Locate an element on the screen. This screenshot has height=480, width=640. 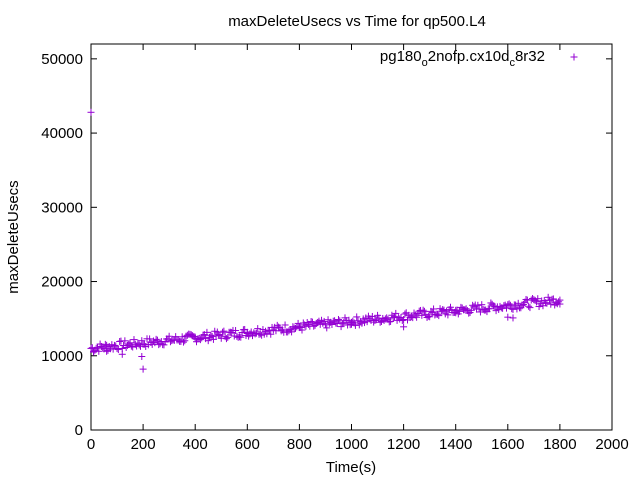
x-tick-2: 400 is located at coordinates (195, 248).